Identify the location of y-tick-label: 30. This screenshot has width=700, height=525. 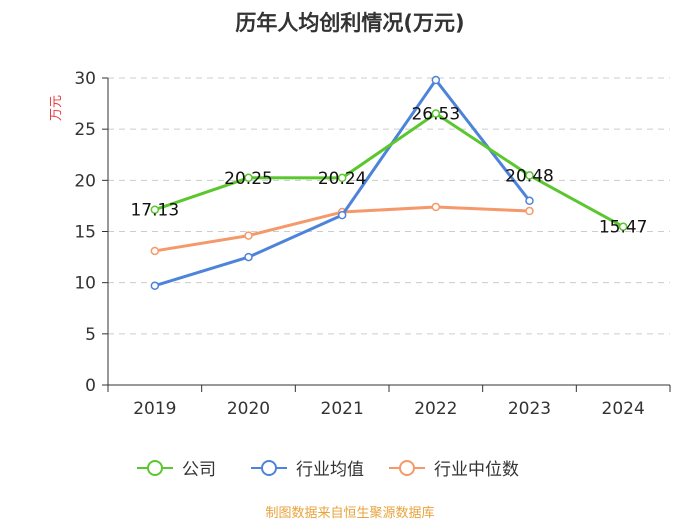
(85, 79).